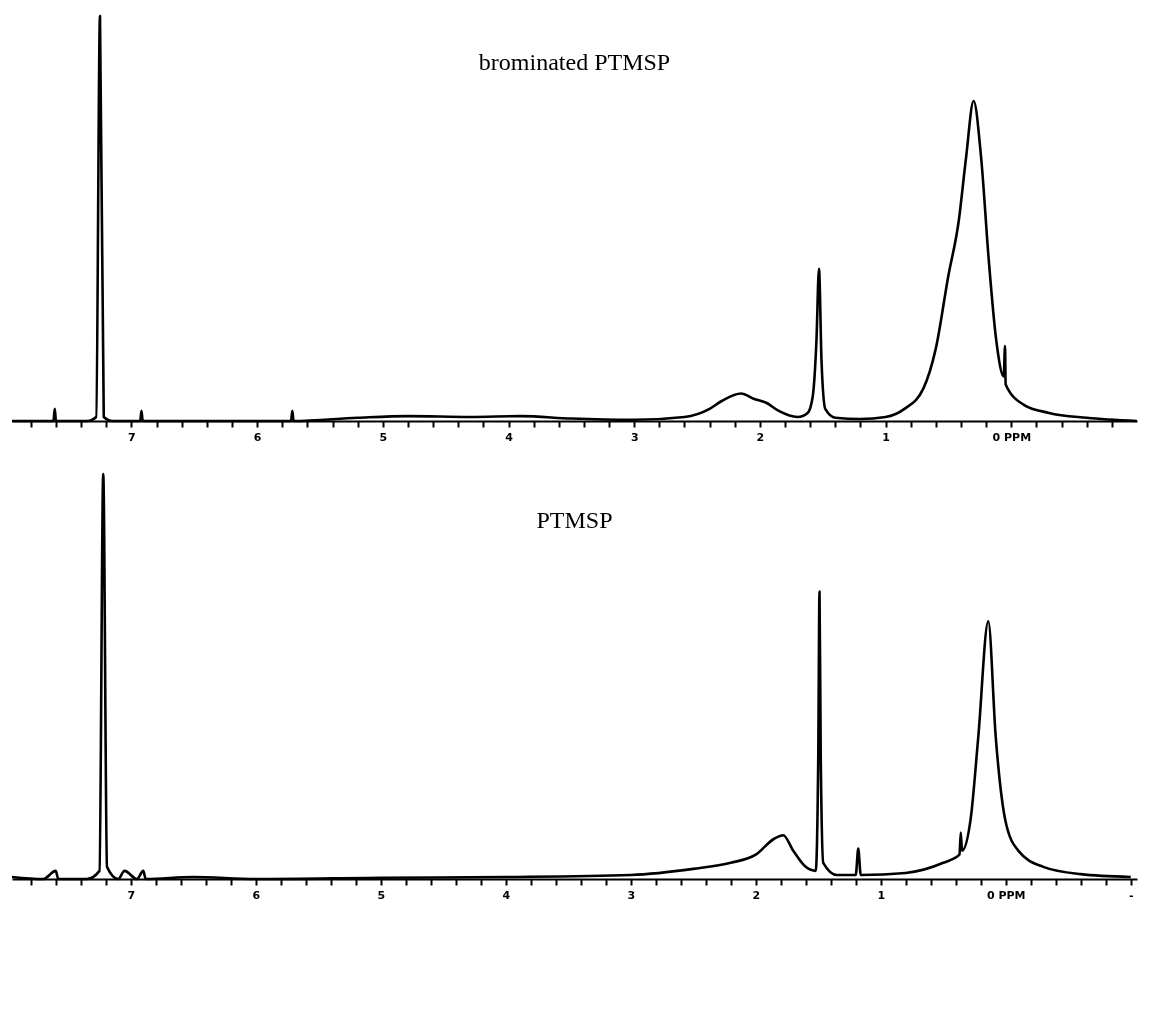 The image size is (1149, 1014). Describe the element at coordinates (1131, 895) in the screenshot. I see `x-tick-label: -` at that location.